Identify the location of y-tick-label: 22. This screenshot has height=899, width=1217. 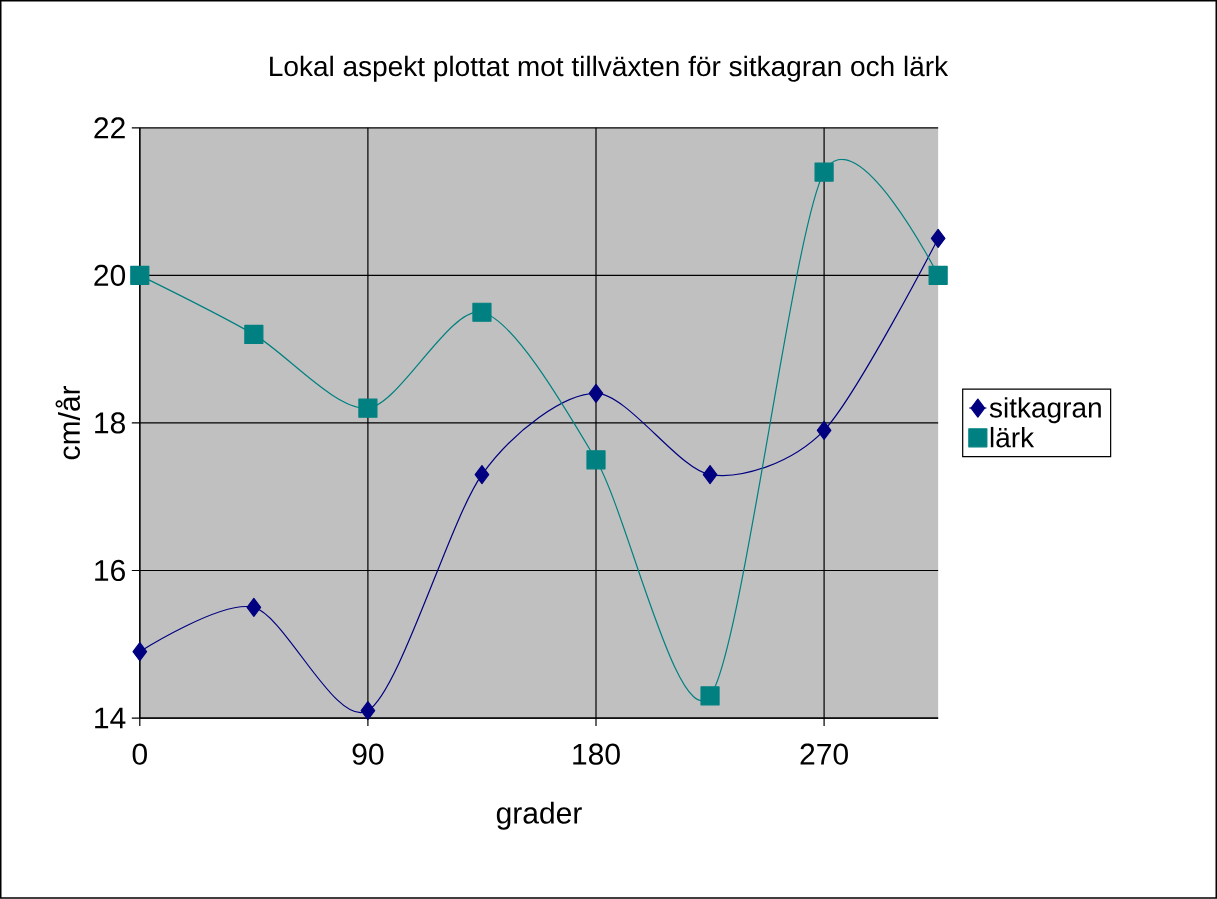
(109, 128).